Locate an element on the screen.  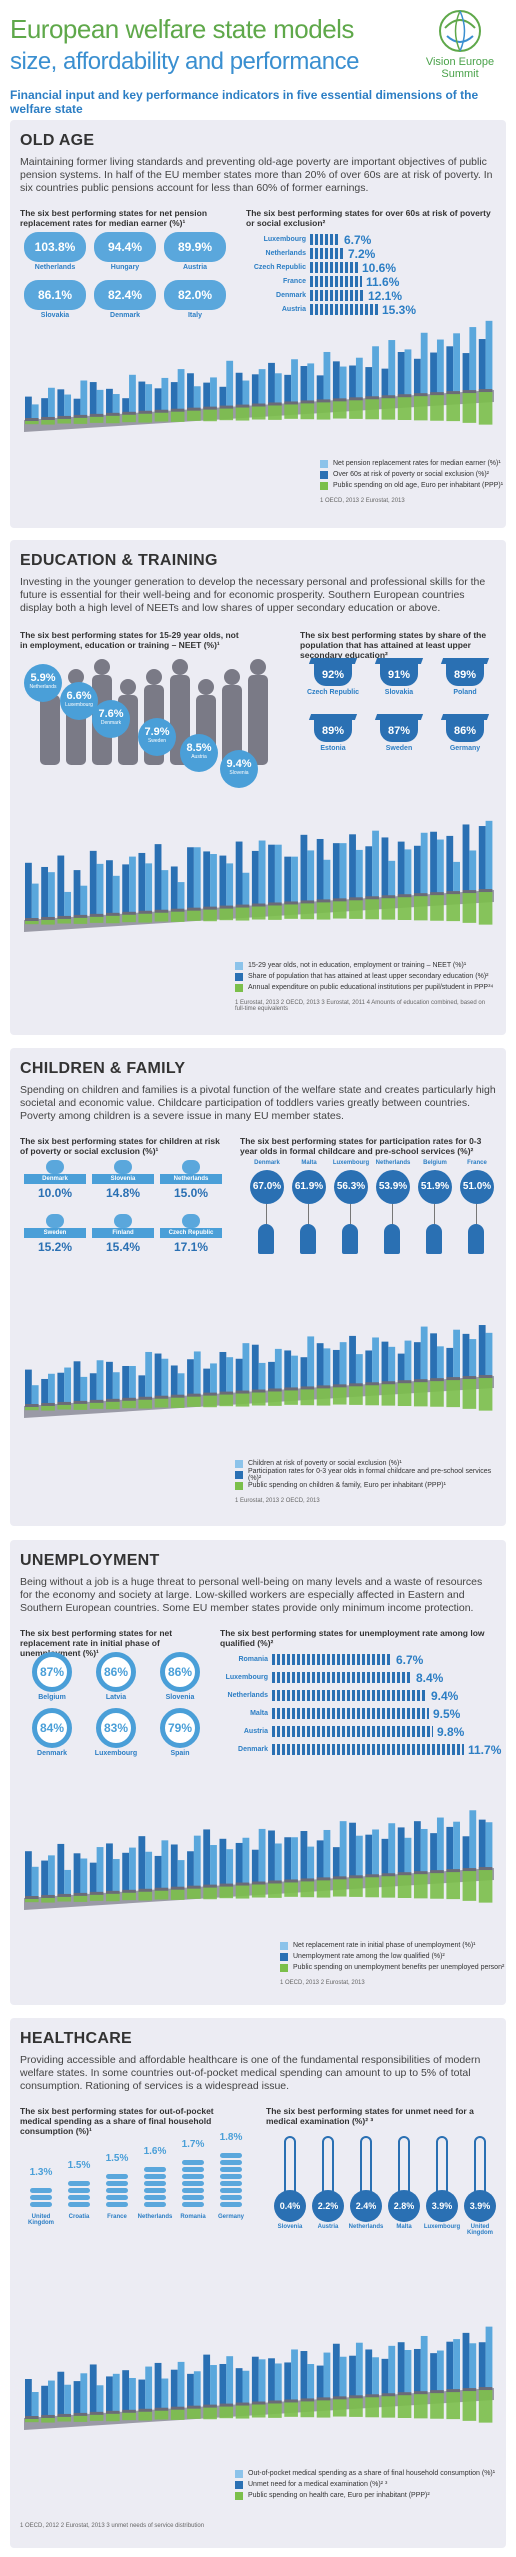
country-label: Germany is located at coordinates (230, 2217).